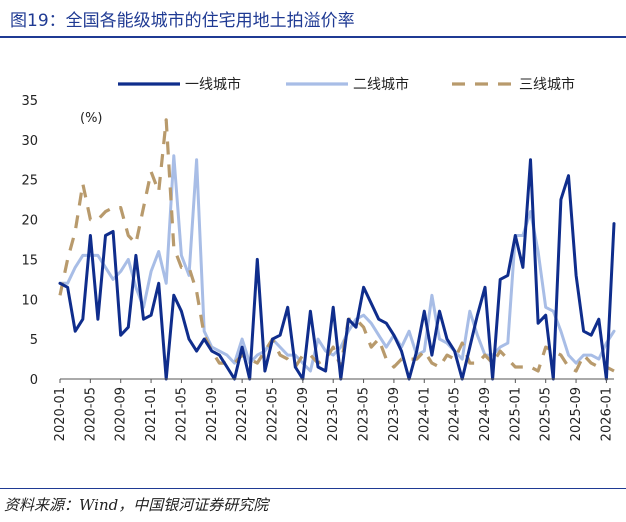 The width and height of the screenshot is (626, 522). I want to click on y-tick-label: 20, so click(29, 221).